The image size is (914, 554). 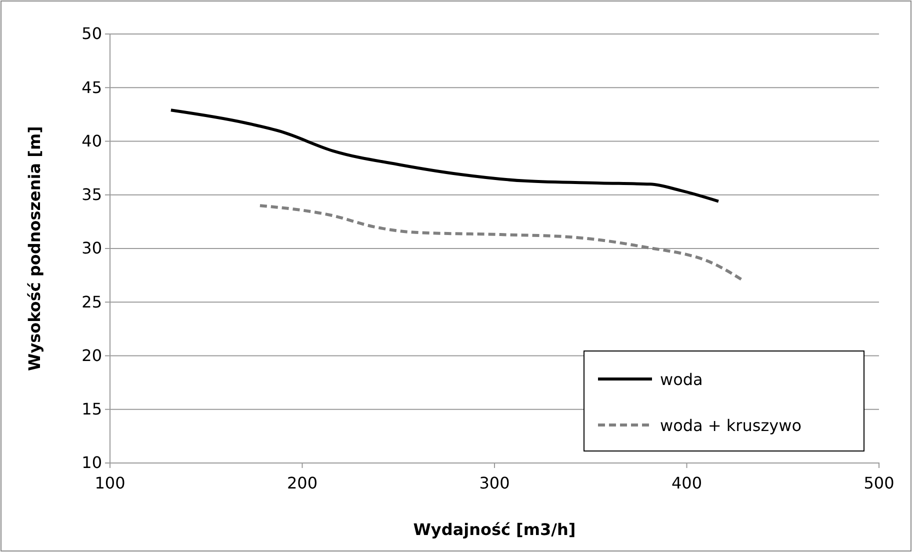 I want to click on legend-label: woda, so click(x=681, y=379).